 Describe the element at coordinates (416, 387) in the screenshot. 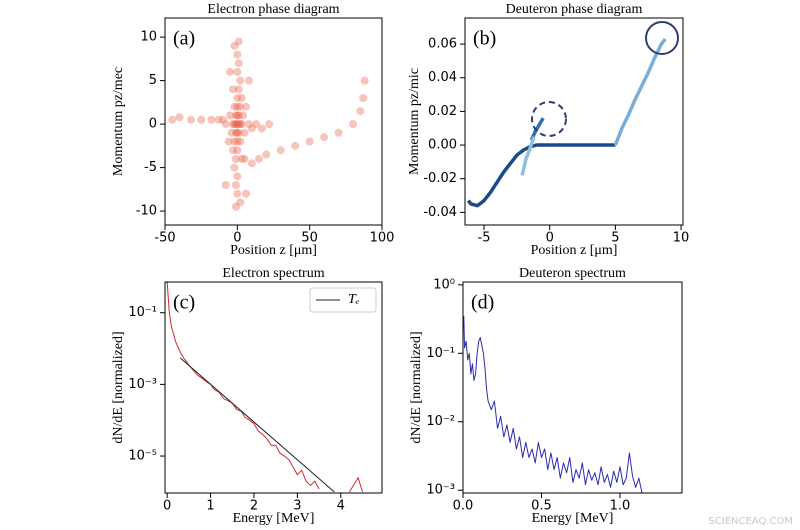

I see `y-axis-label: dN/dE [normalized]` at that location.